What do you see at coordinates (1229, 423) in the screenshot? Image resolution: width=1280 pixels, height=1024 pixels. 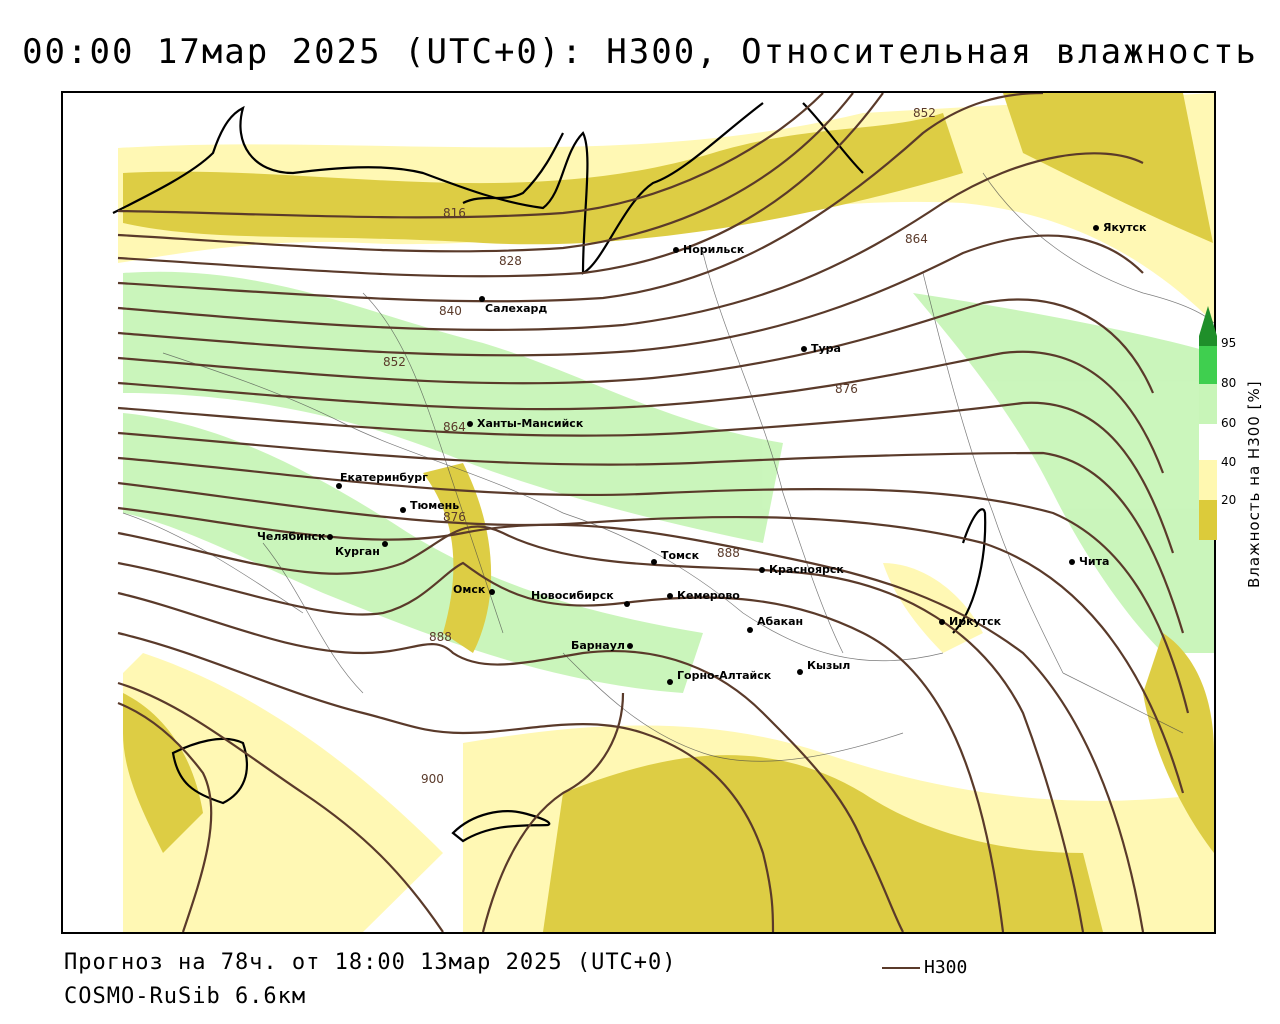 I see `colorbar-tick: 60` at bounding box center [1229, 423].